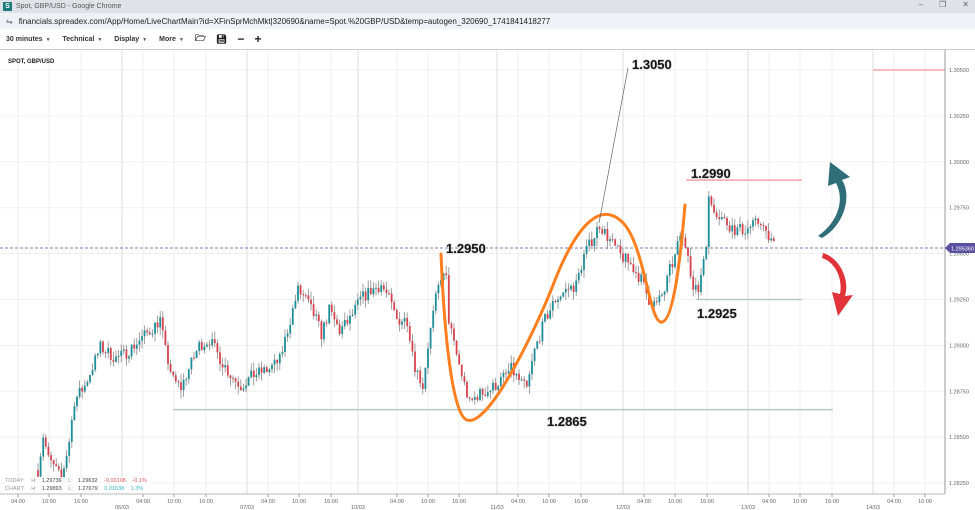 This screenshot has width=975, height=510. What do you see at coordinates (241, 39) in the screenshot?
I see `zoom-out-icon: −` at bounding box center [241, 39].